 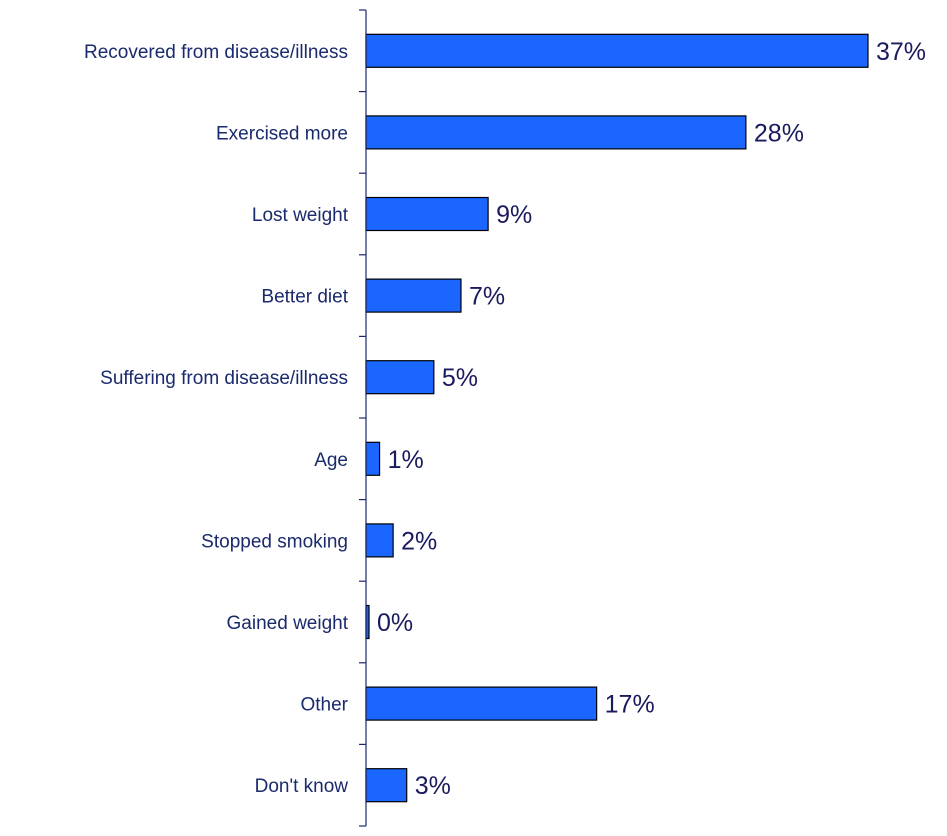 I want to click on category-label-1: Exercised more, so click(x=282, y=133).